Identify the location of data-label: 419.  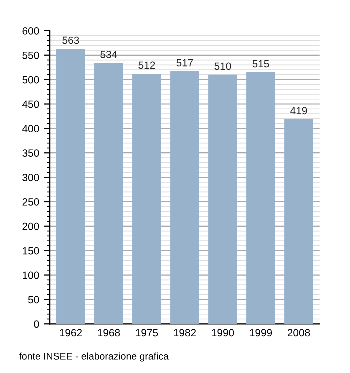
(299, 111).